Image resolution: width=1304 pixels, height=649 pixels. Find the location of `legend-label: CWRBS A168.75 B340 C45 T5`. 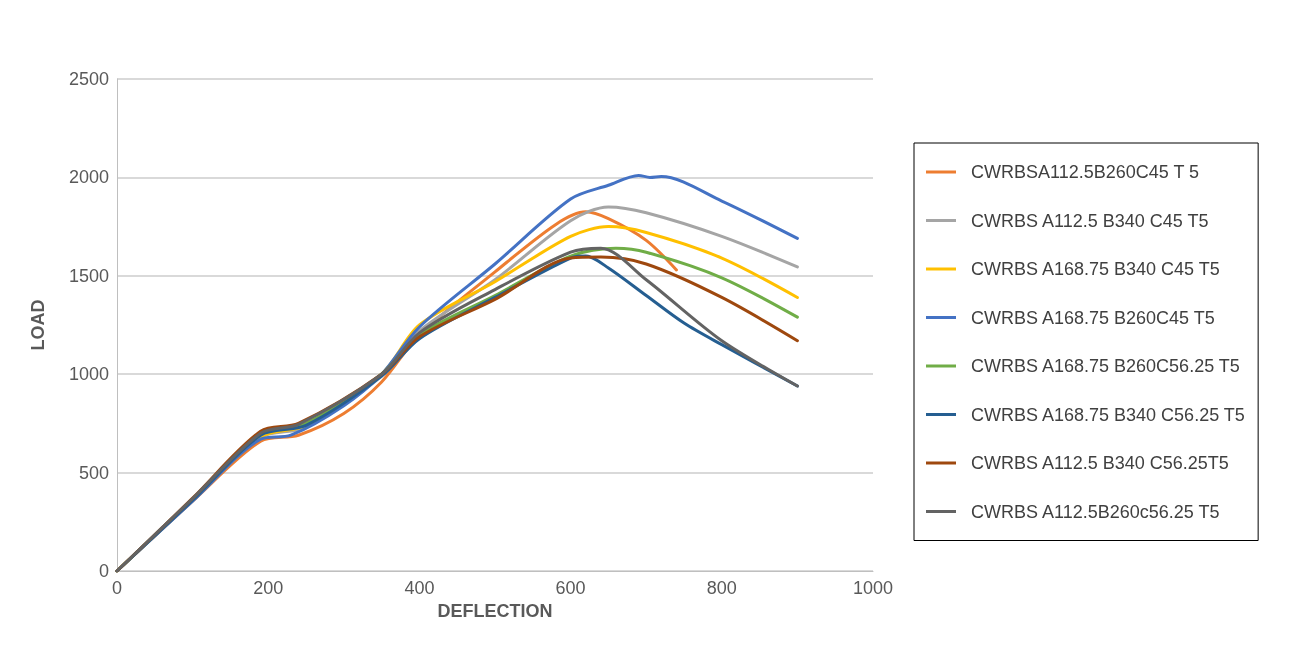

legend-label: CWRBS A168.75 B340 C45 T5 is located at coordinates (1095, 269).